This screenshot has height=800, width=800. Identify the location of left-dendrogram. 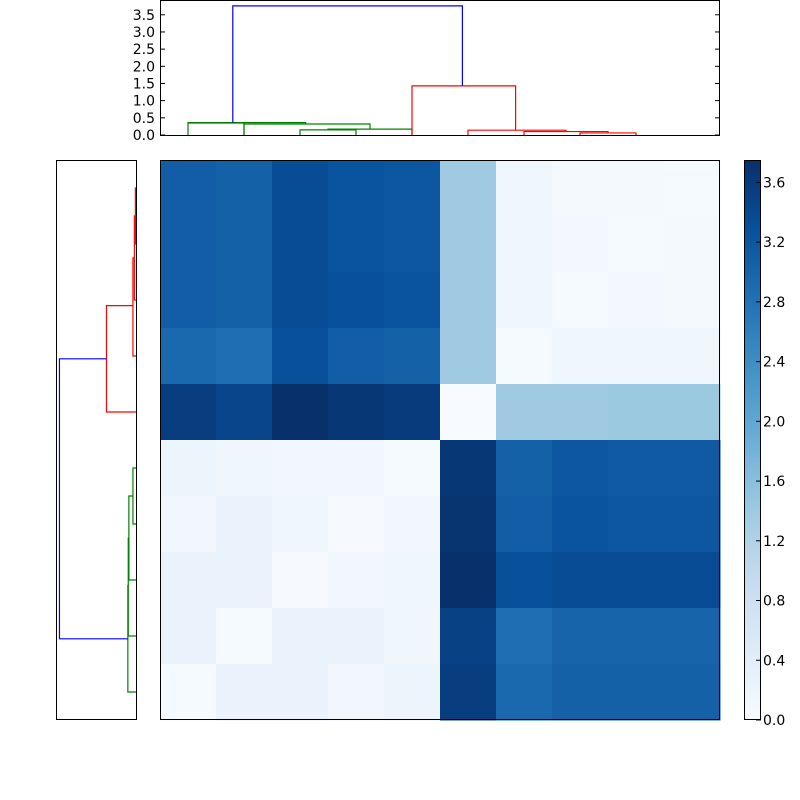
(97, 440).